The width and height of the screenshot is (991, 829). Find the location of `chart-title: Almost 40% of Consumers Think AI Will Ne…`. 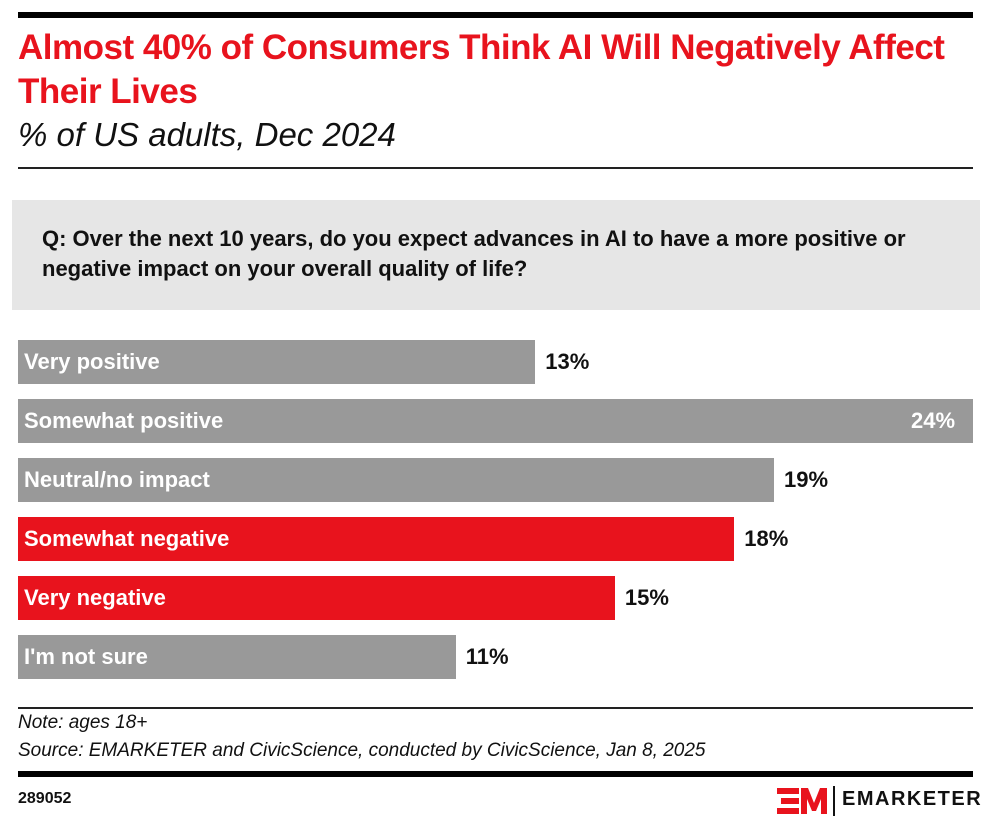

chart-title: Almost 40% of Consumers Think AI Will Ne… is located at coordinates (481, 69).